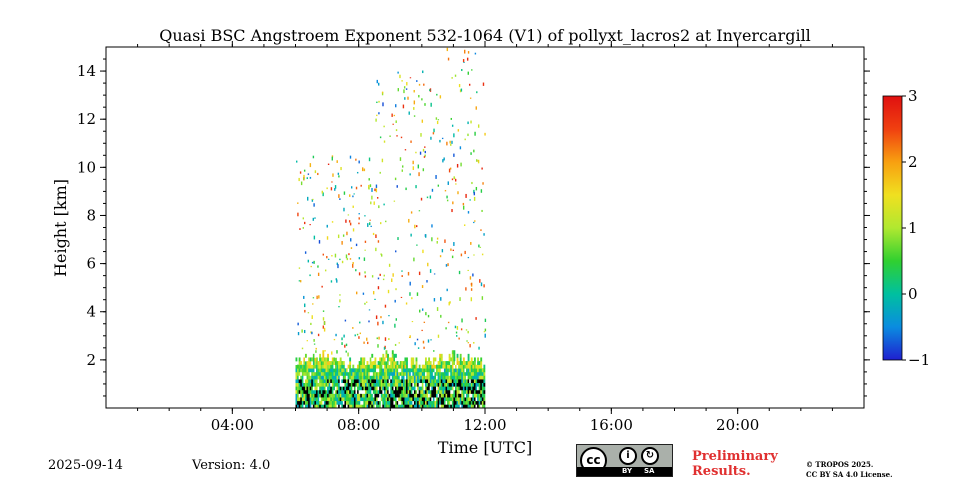 The image size is (960, 480). I want to click on cc-license-badge: cc i ↻ BY SA, so click(624, 460).